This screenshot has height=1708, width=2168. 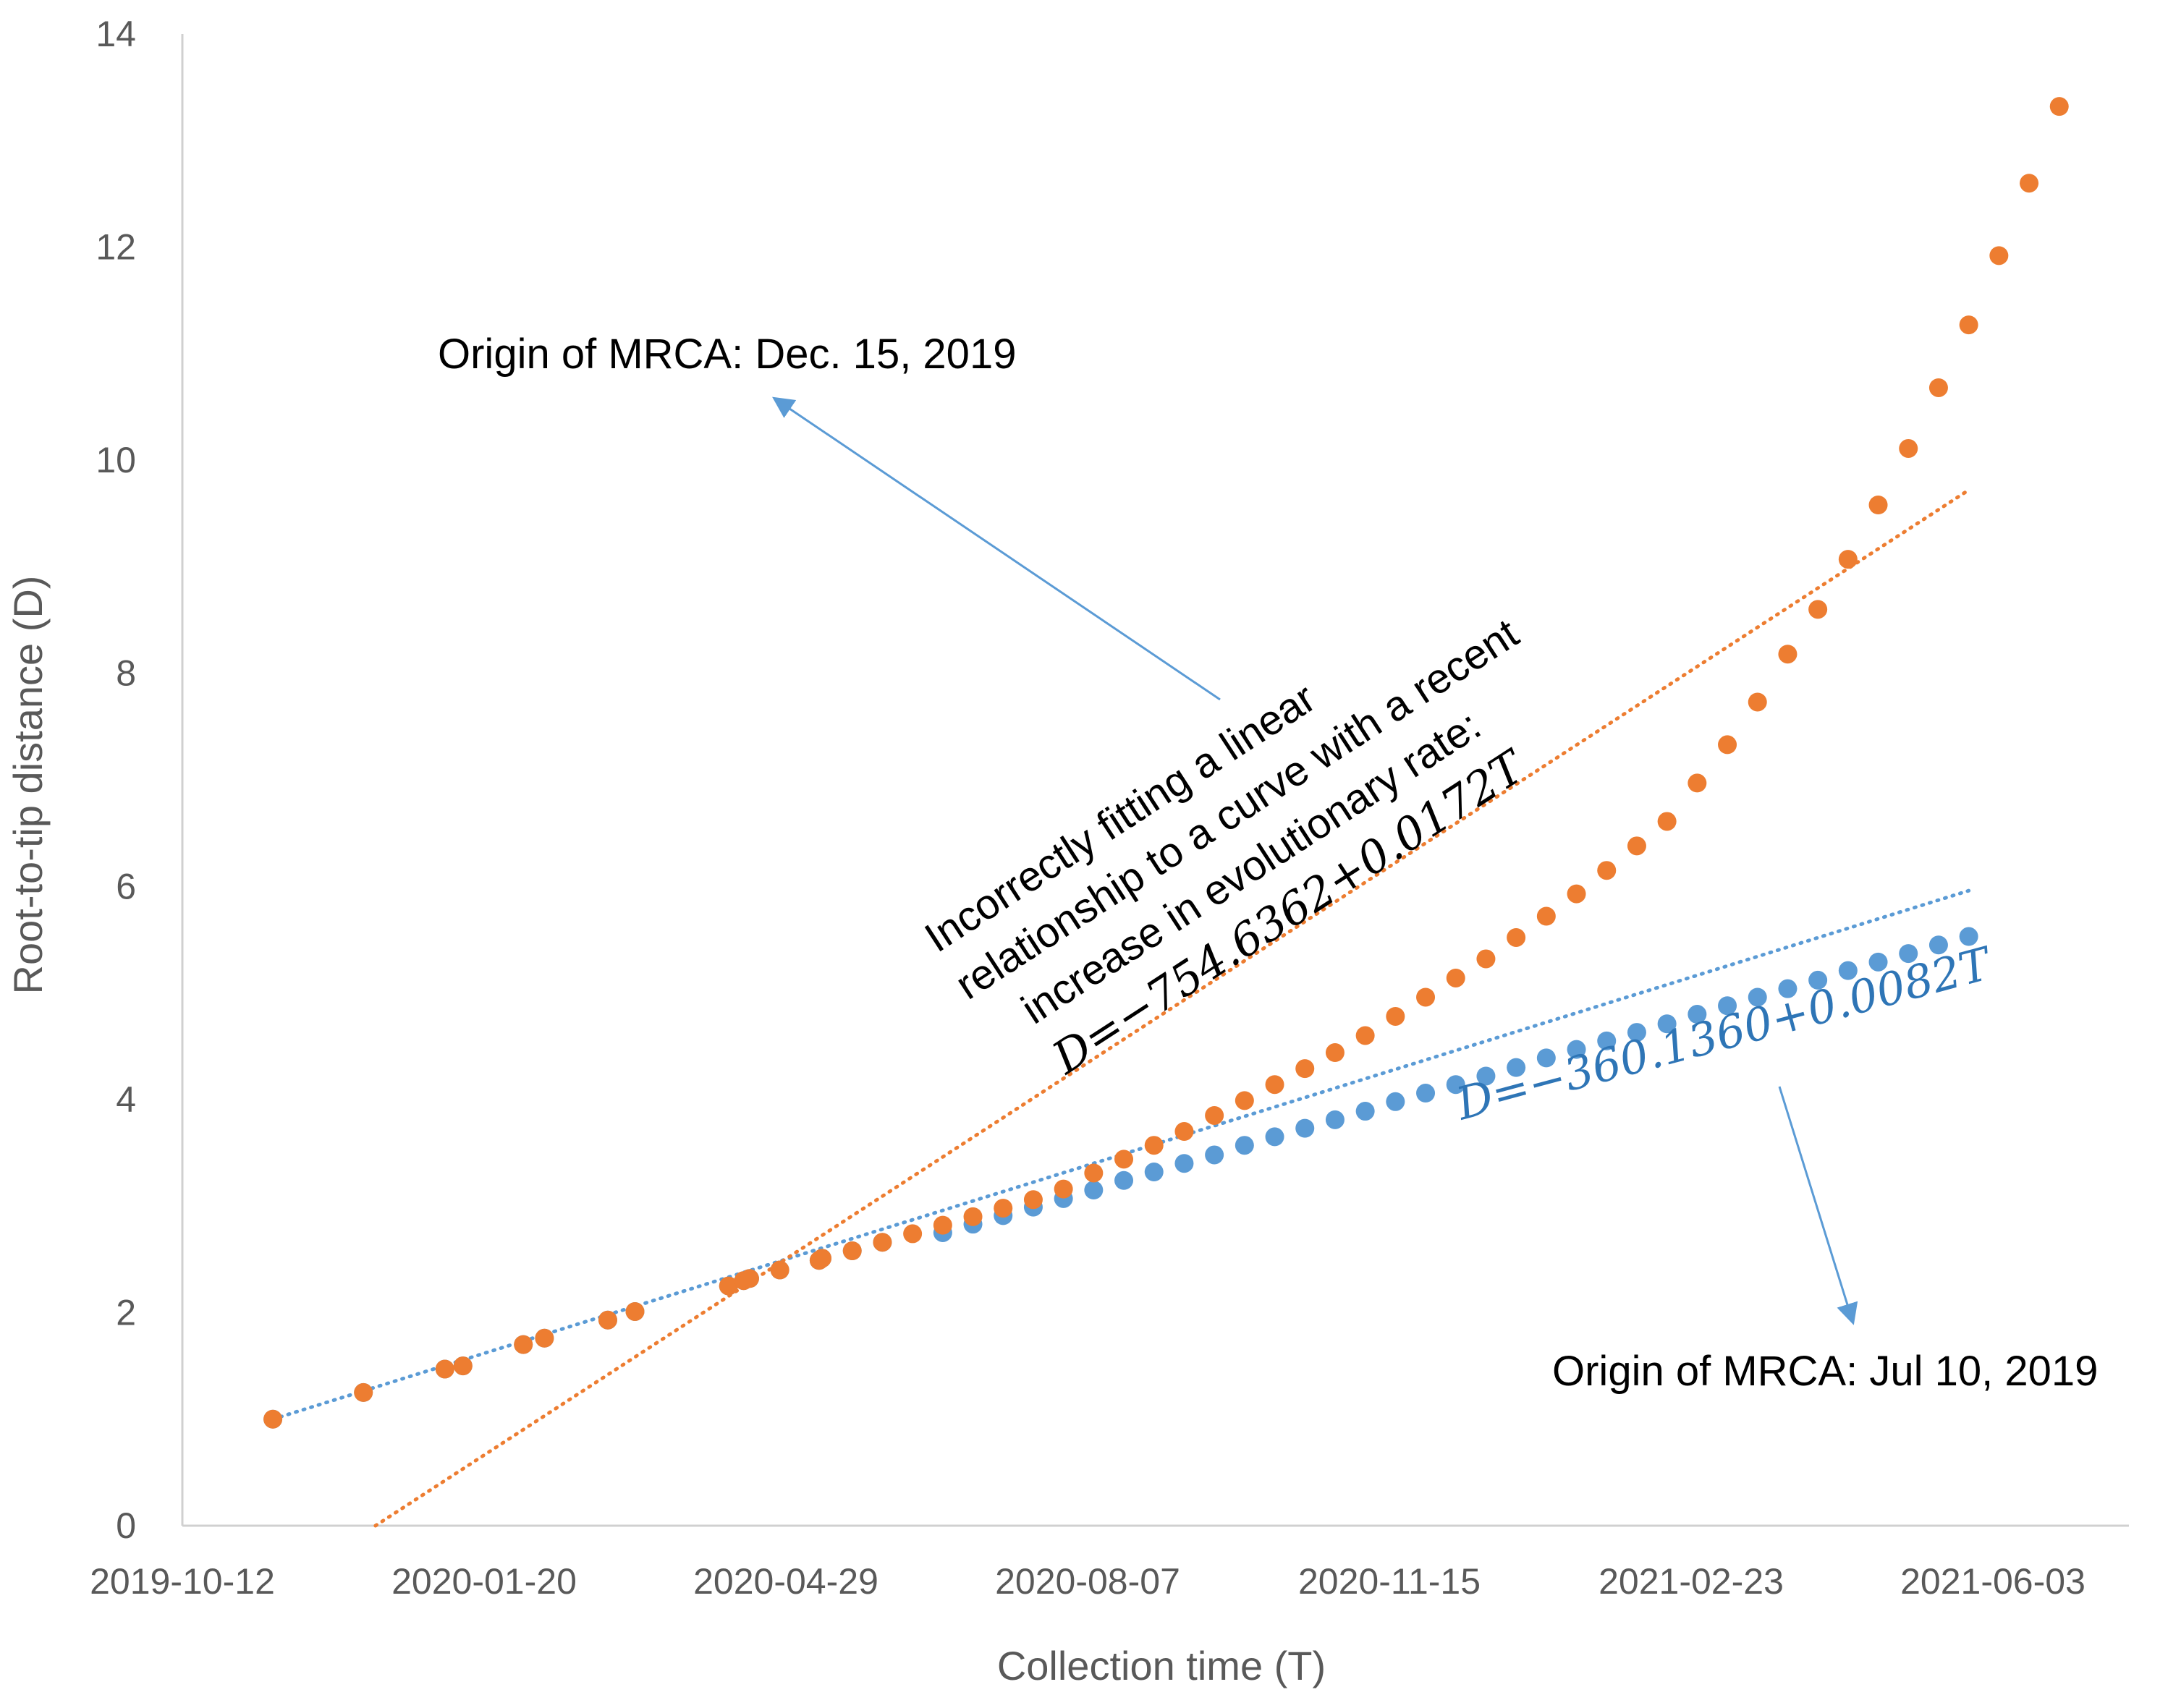 I want to click on x-tick-label: 2020-01-20, so click(x=484, y=1581).